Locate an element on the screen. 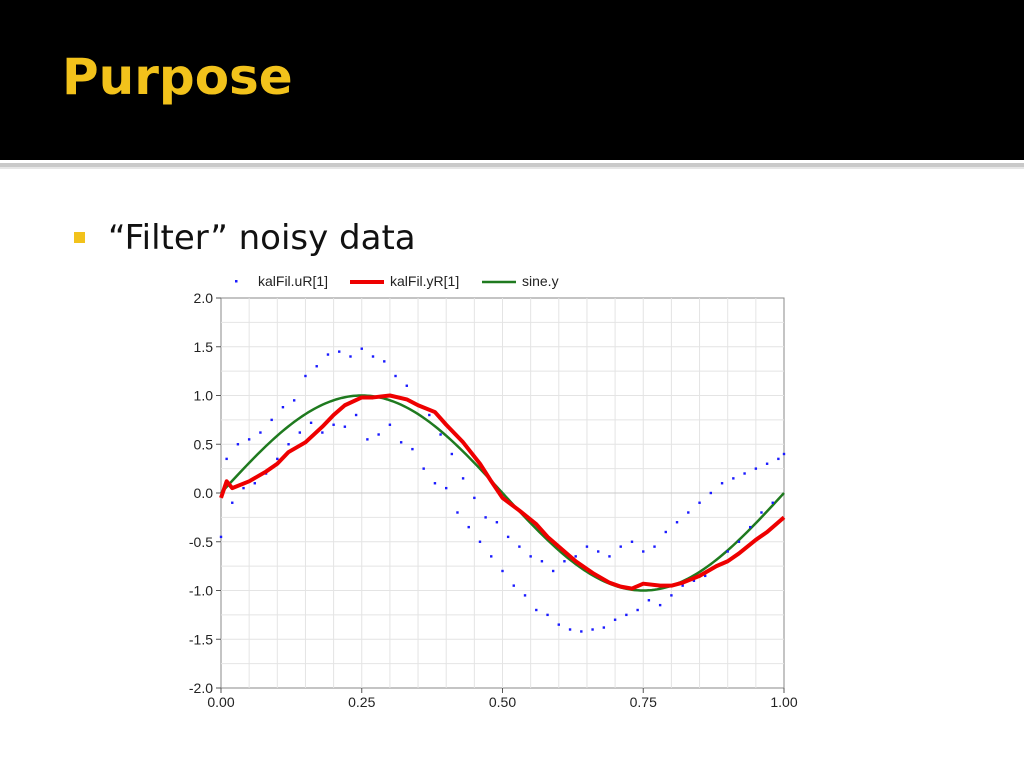  legend-label-kalfil-ur: kalFil.uR[1] is located at coordinates (293, 281).